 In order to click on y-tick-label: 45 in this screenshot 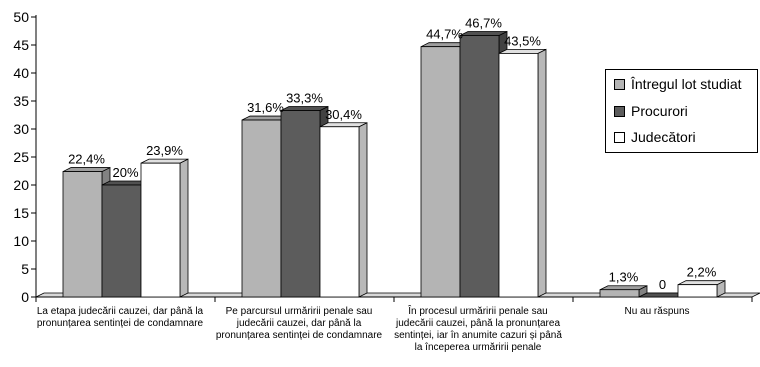, I will do `click(21, 45)`.